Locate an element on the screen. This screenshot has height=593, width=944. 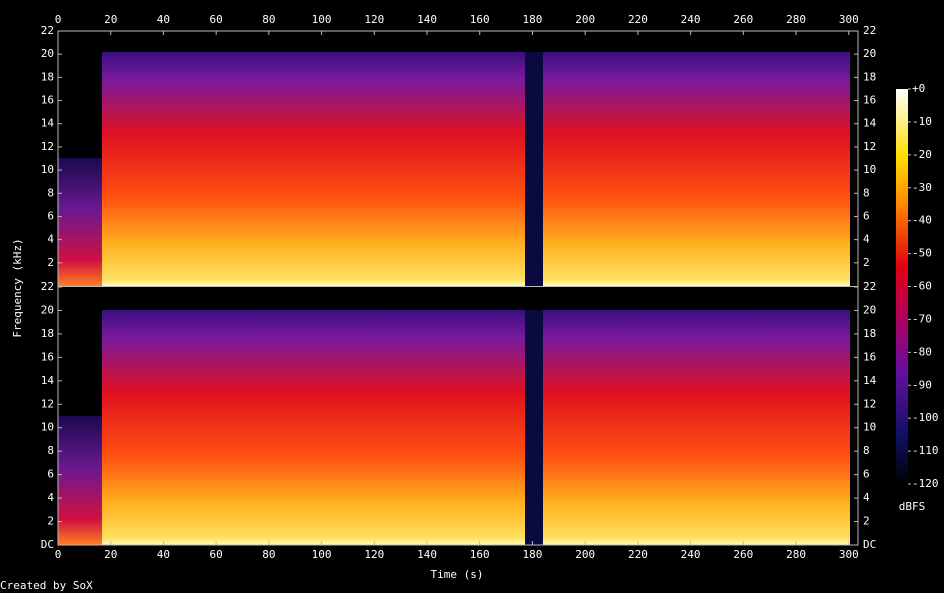
colorbar-tick-label: -110 is located at coordinates (925, 450).